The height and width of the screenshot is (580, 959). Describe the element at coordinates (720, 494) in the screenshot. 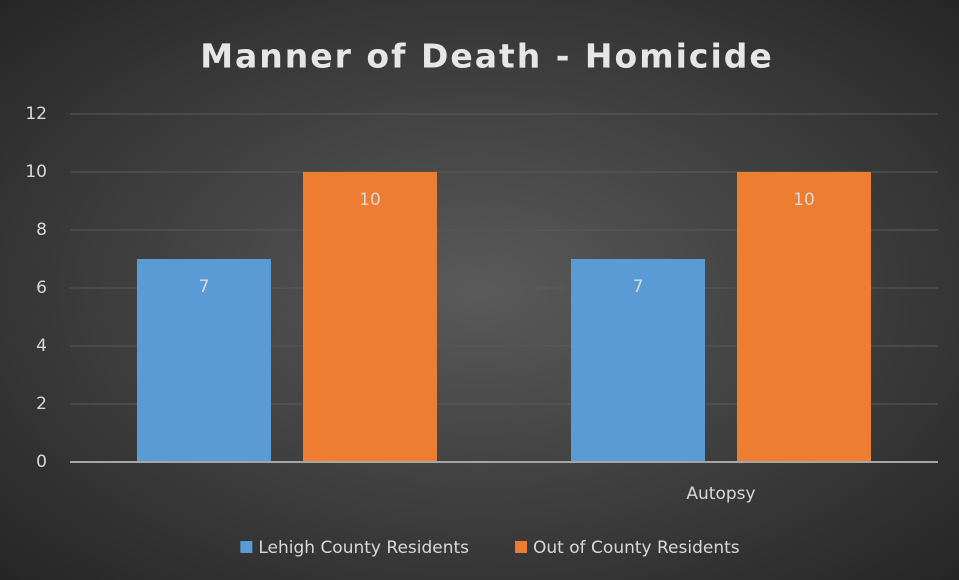

I see `x-tick-label: Autopsy` at that location.